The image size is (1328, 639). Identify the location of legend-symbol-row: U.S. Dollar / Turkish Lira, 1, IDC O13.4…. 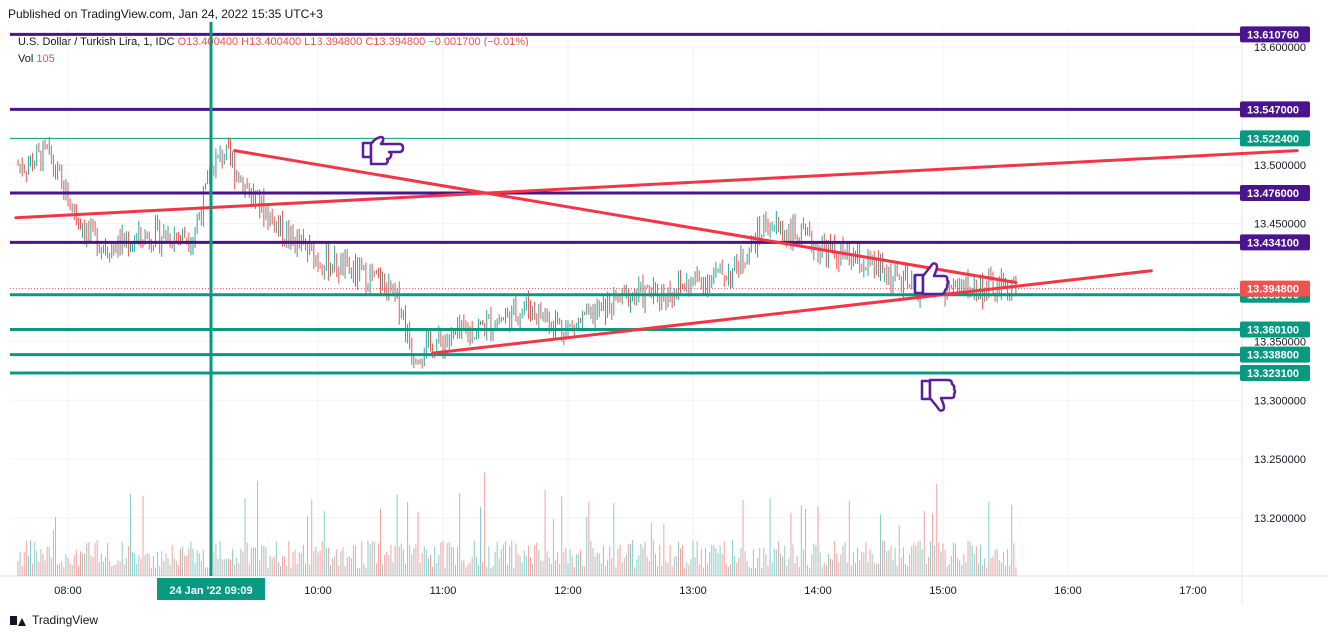
(273, 42).